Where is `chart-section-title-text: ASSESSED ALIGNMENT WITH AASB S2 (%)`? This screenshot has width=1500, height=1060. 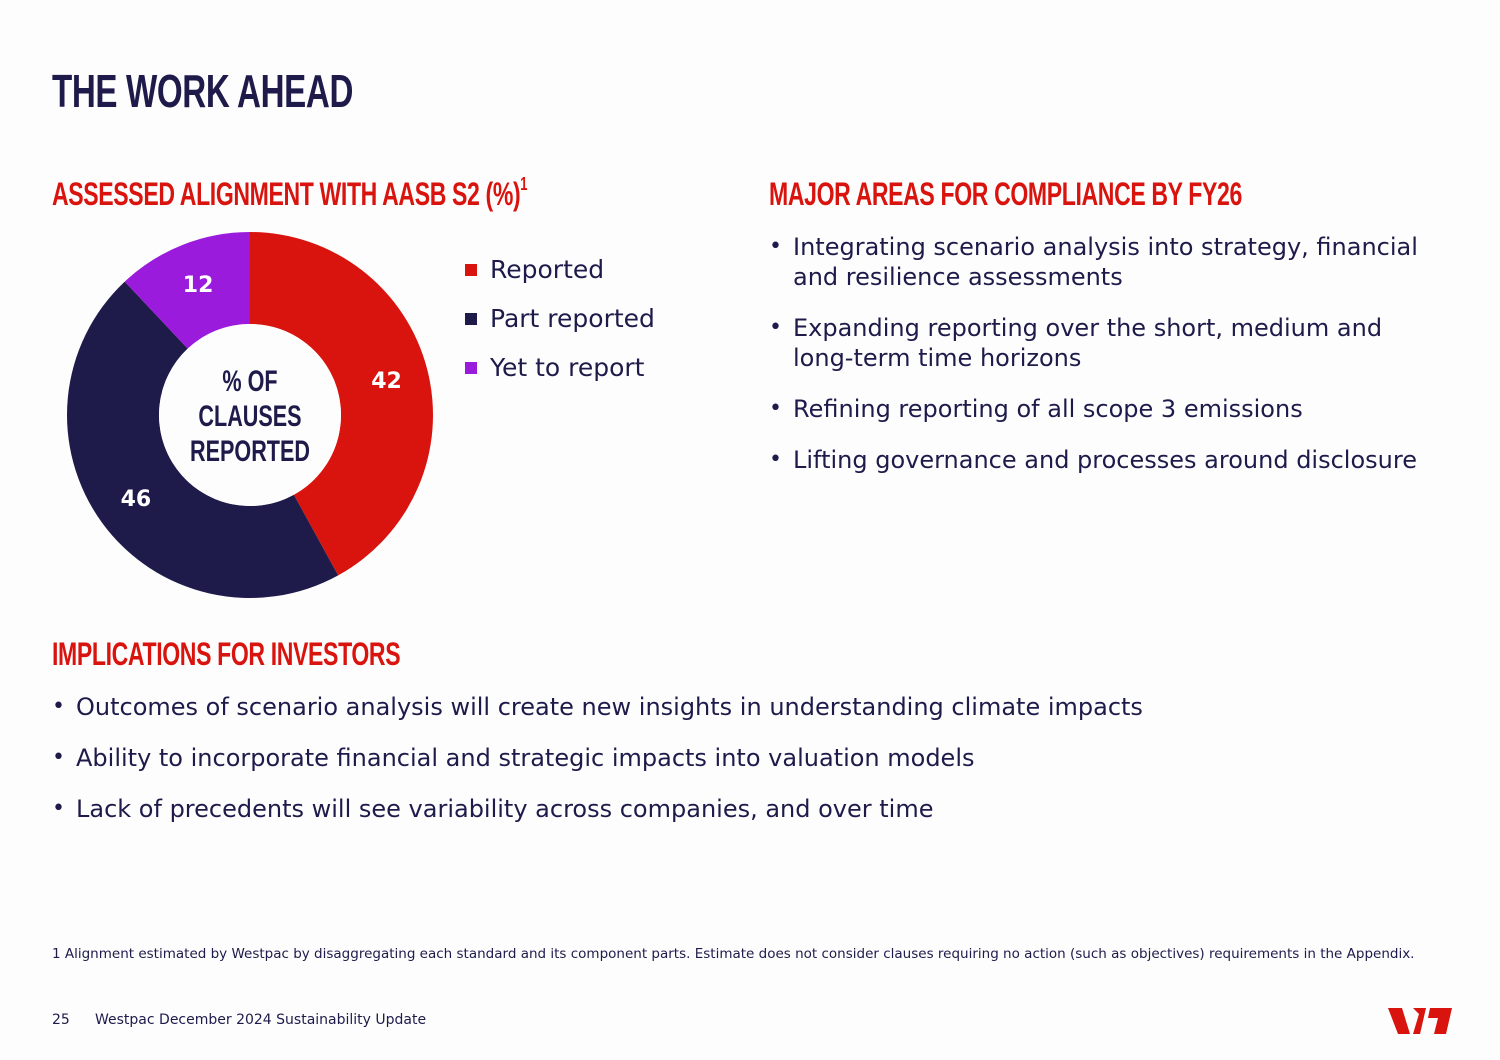 chart-section-title-text: ASSESSED ALIGNMENT WITH AASB S2 (%) is located at coordinates (286, 194).